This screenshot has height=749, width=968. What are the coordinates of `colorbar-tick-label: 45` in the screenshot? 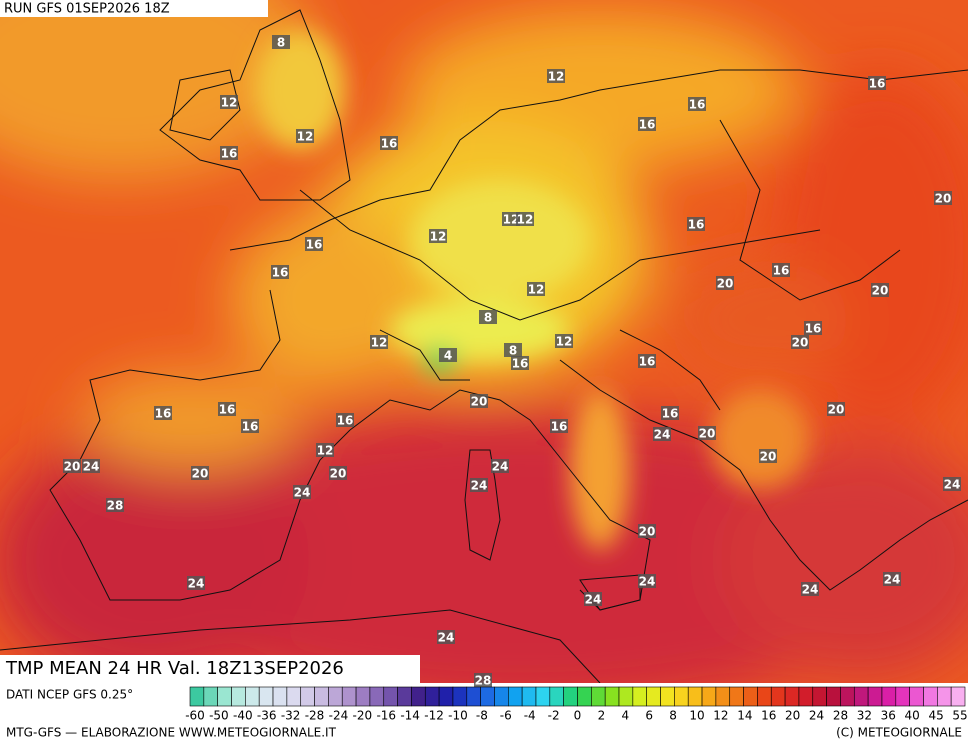 It's located at (935, 716).